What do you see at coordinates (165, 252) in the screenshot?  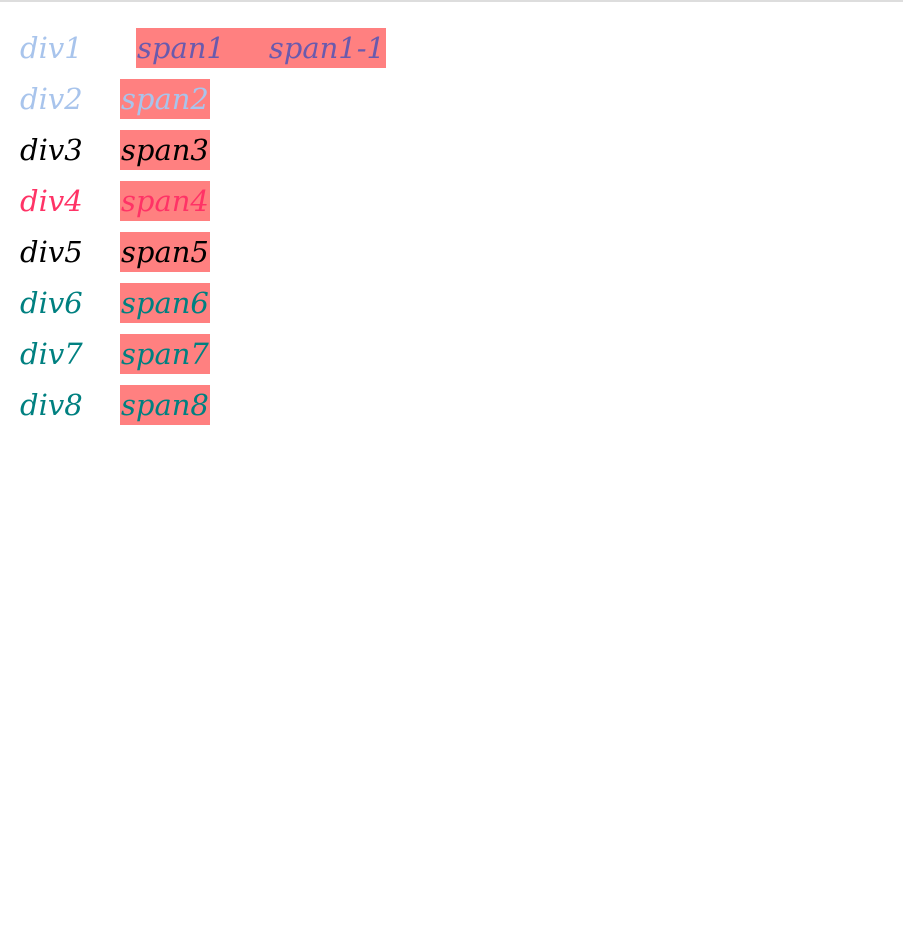 I see `span-text: span5` at bounding box center [165, 252].